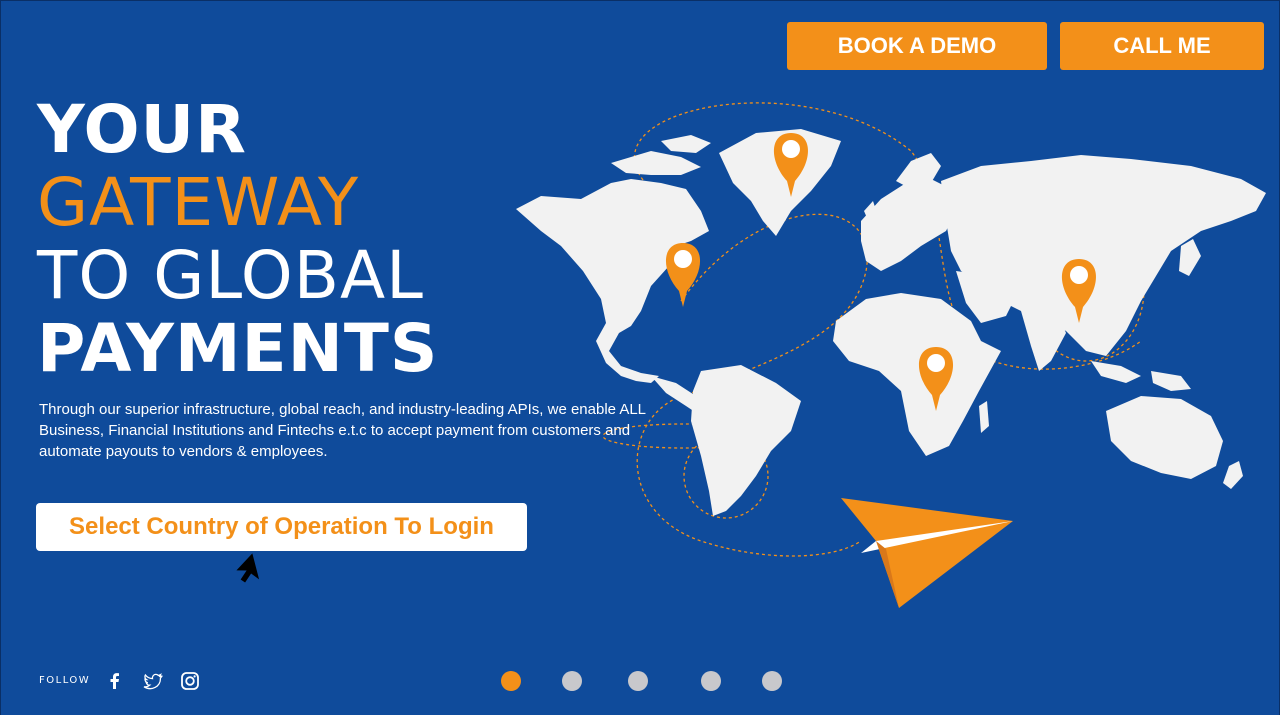 This screenshot has width=1280, height=720. I want to click on headline-line-4: PAYMENTS, so click(238, 348).